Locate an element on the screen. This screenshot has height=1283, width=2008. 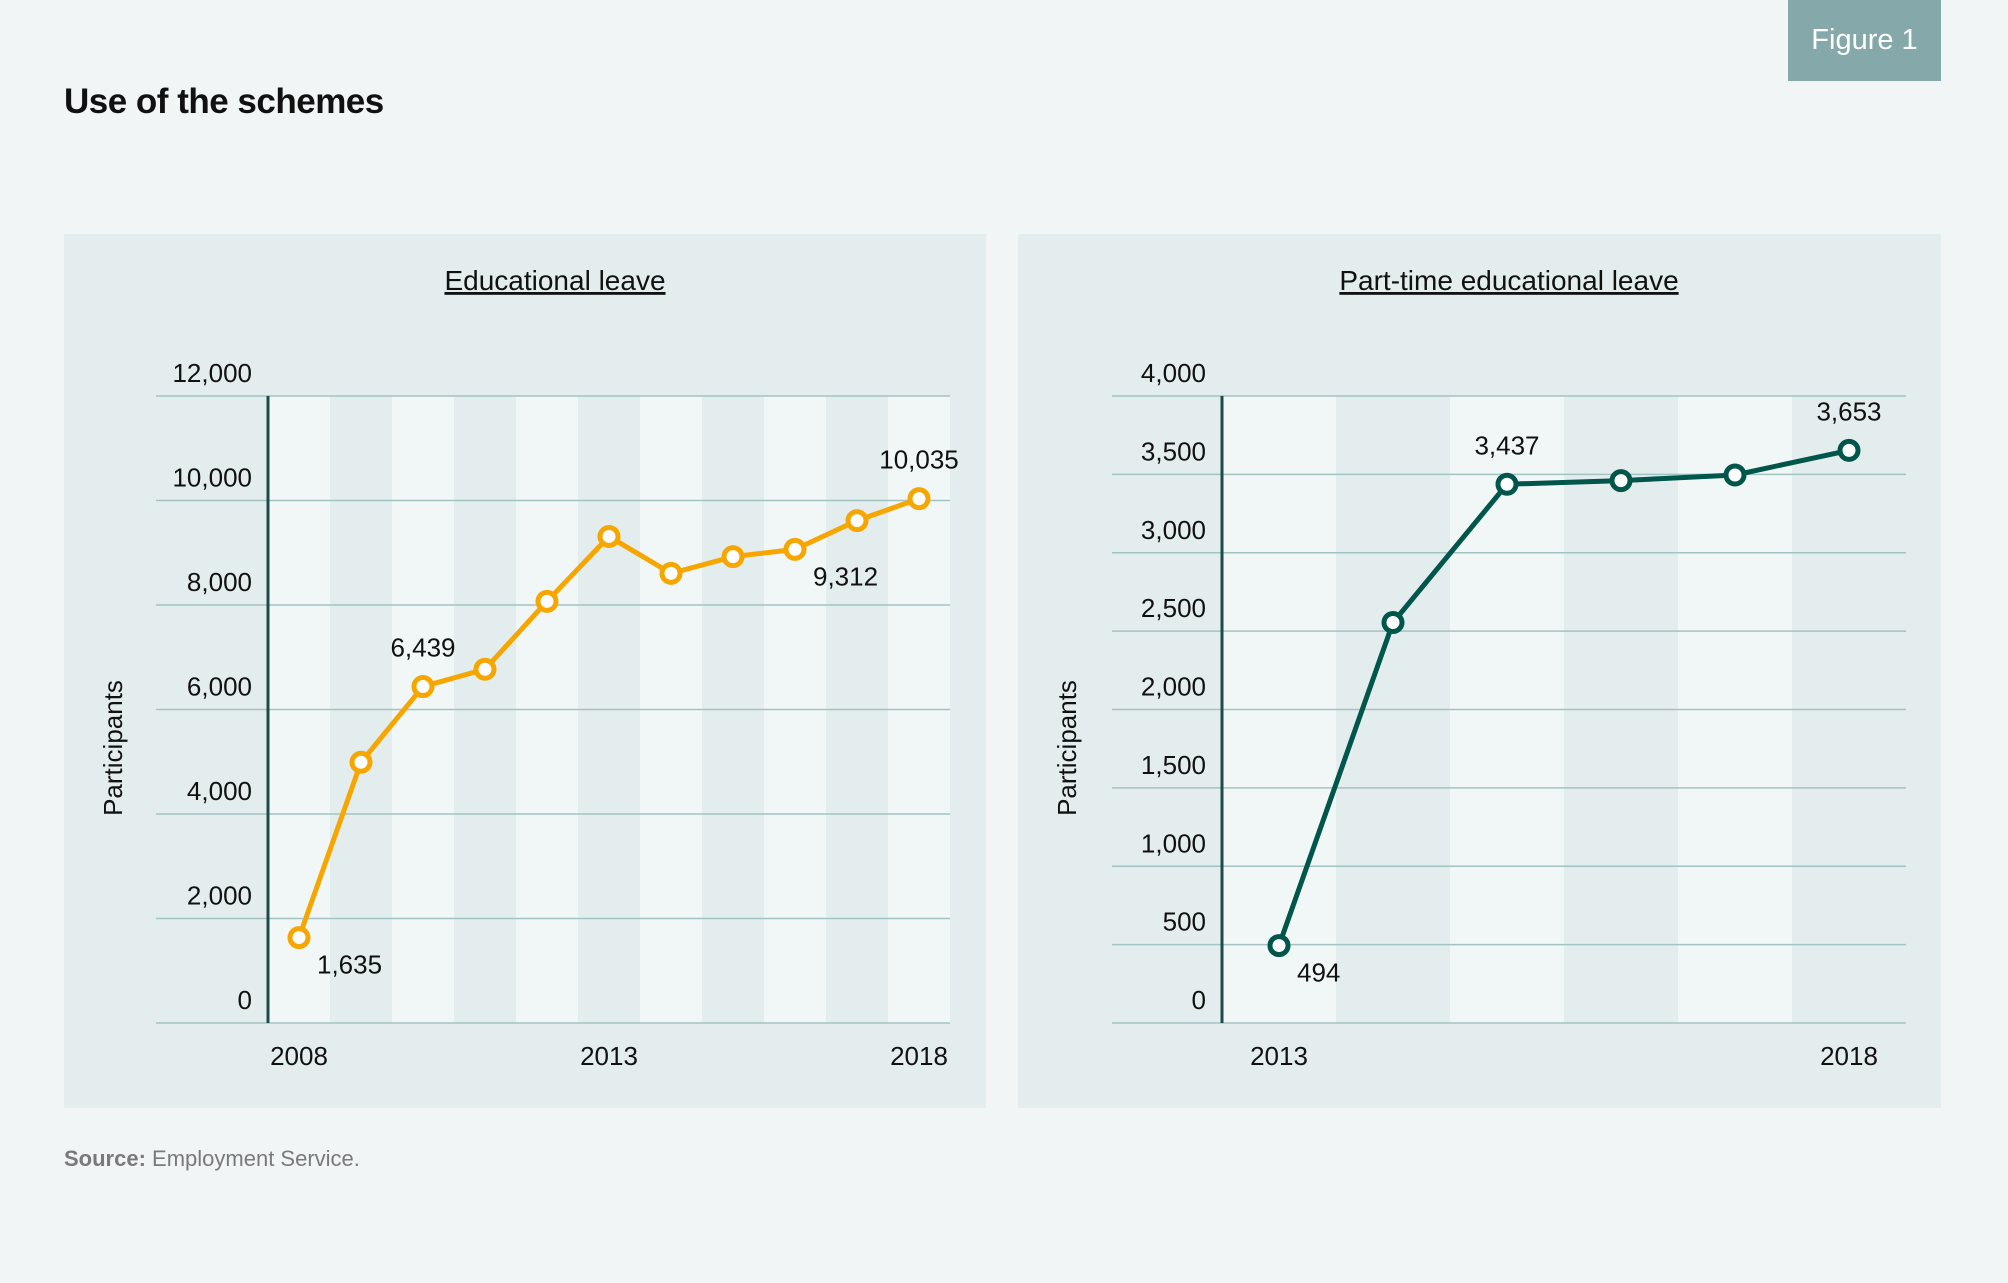
data-label: 6,439 is located at coordinates (422, 648).